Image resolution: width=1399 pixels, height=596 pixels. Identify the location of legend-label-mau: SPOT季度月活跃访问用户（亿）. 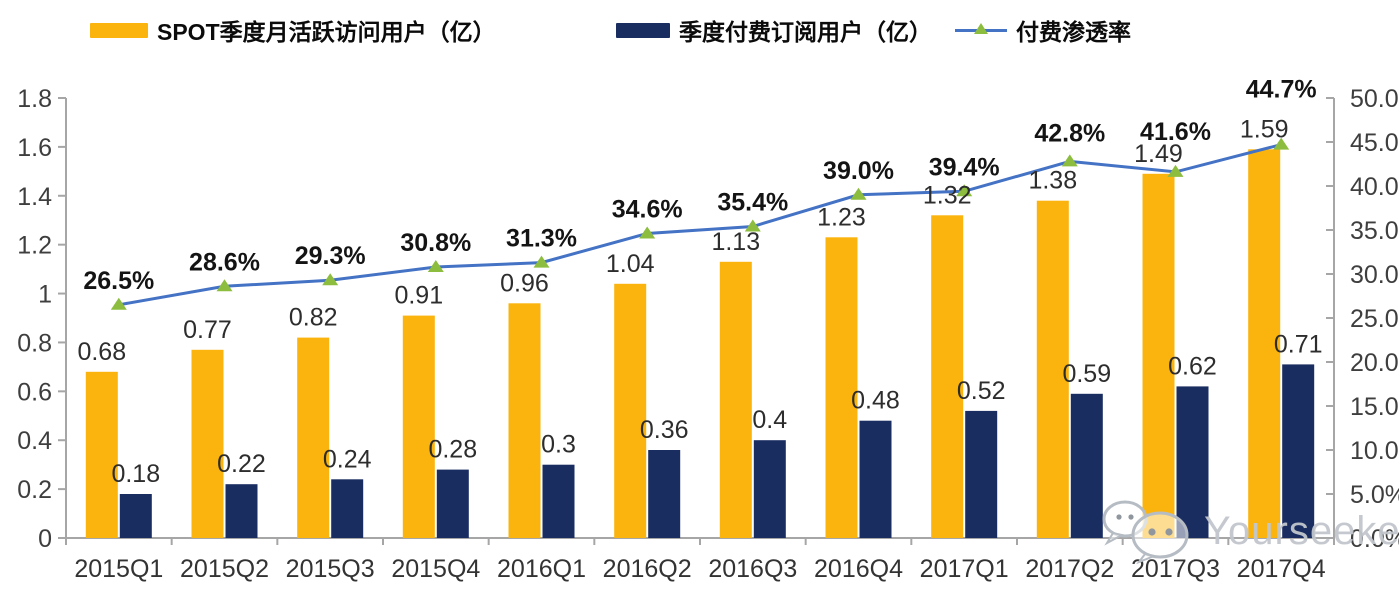
(326, 32).